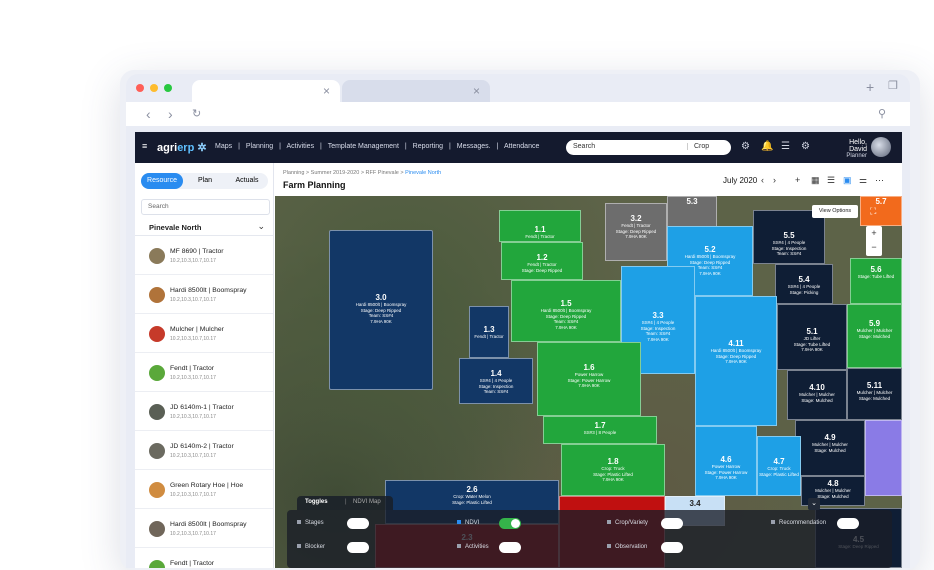 This screenshot has height=570, width=934. Describe the element at coordinates (879, 180) in the screenshot. I see `more-icon: ⋯` at that location.